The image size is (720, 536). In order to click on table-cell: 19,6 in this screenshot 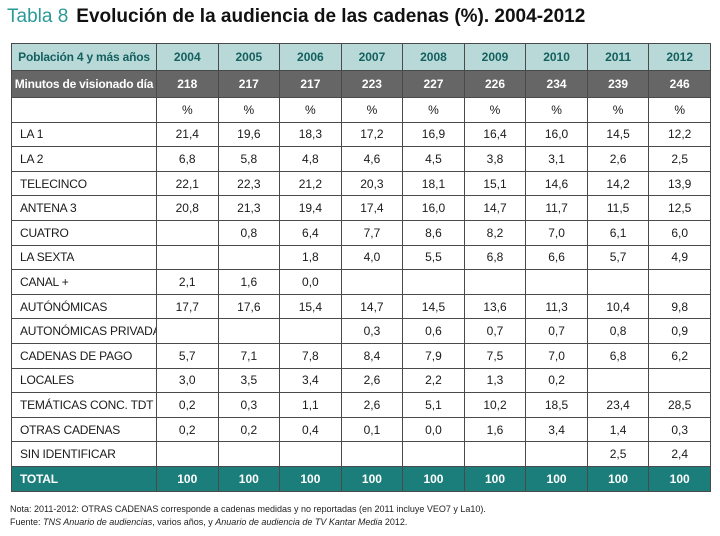, I will do `click(249, 134)`.